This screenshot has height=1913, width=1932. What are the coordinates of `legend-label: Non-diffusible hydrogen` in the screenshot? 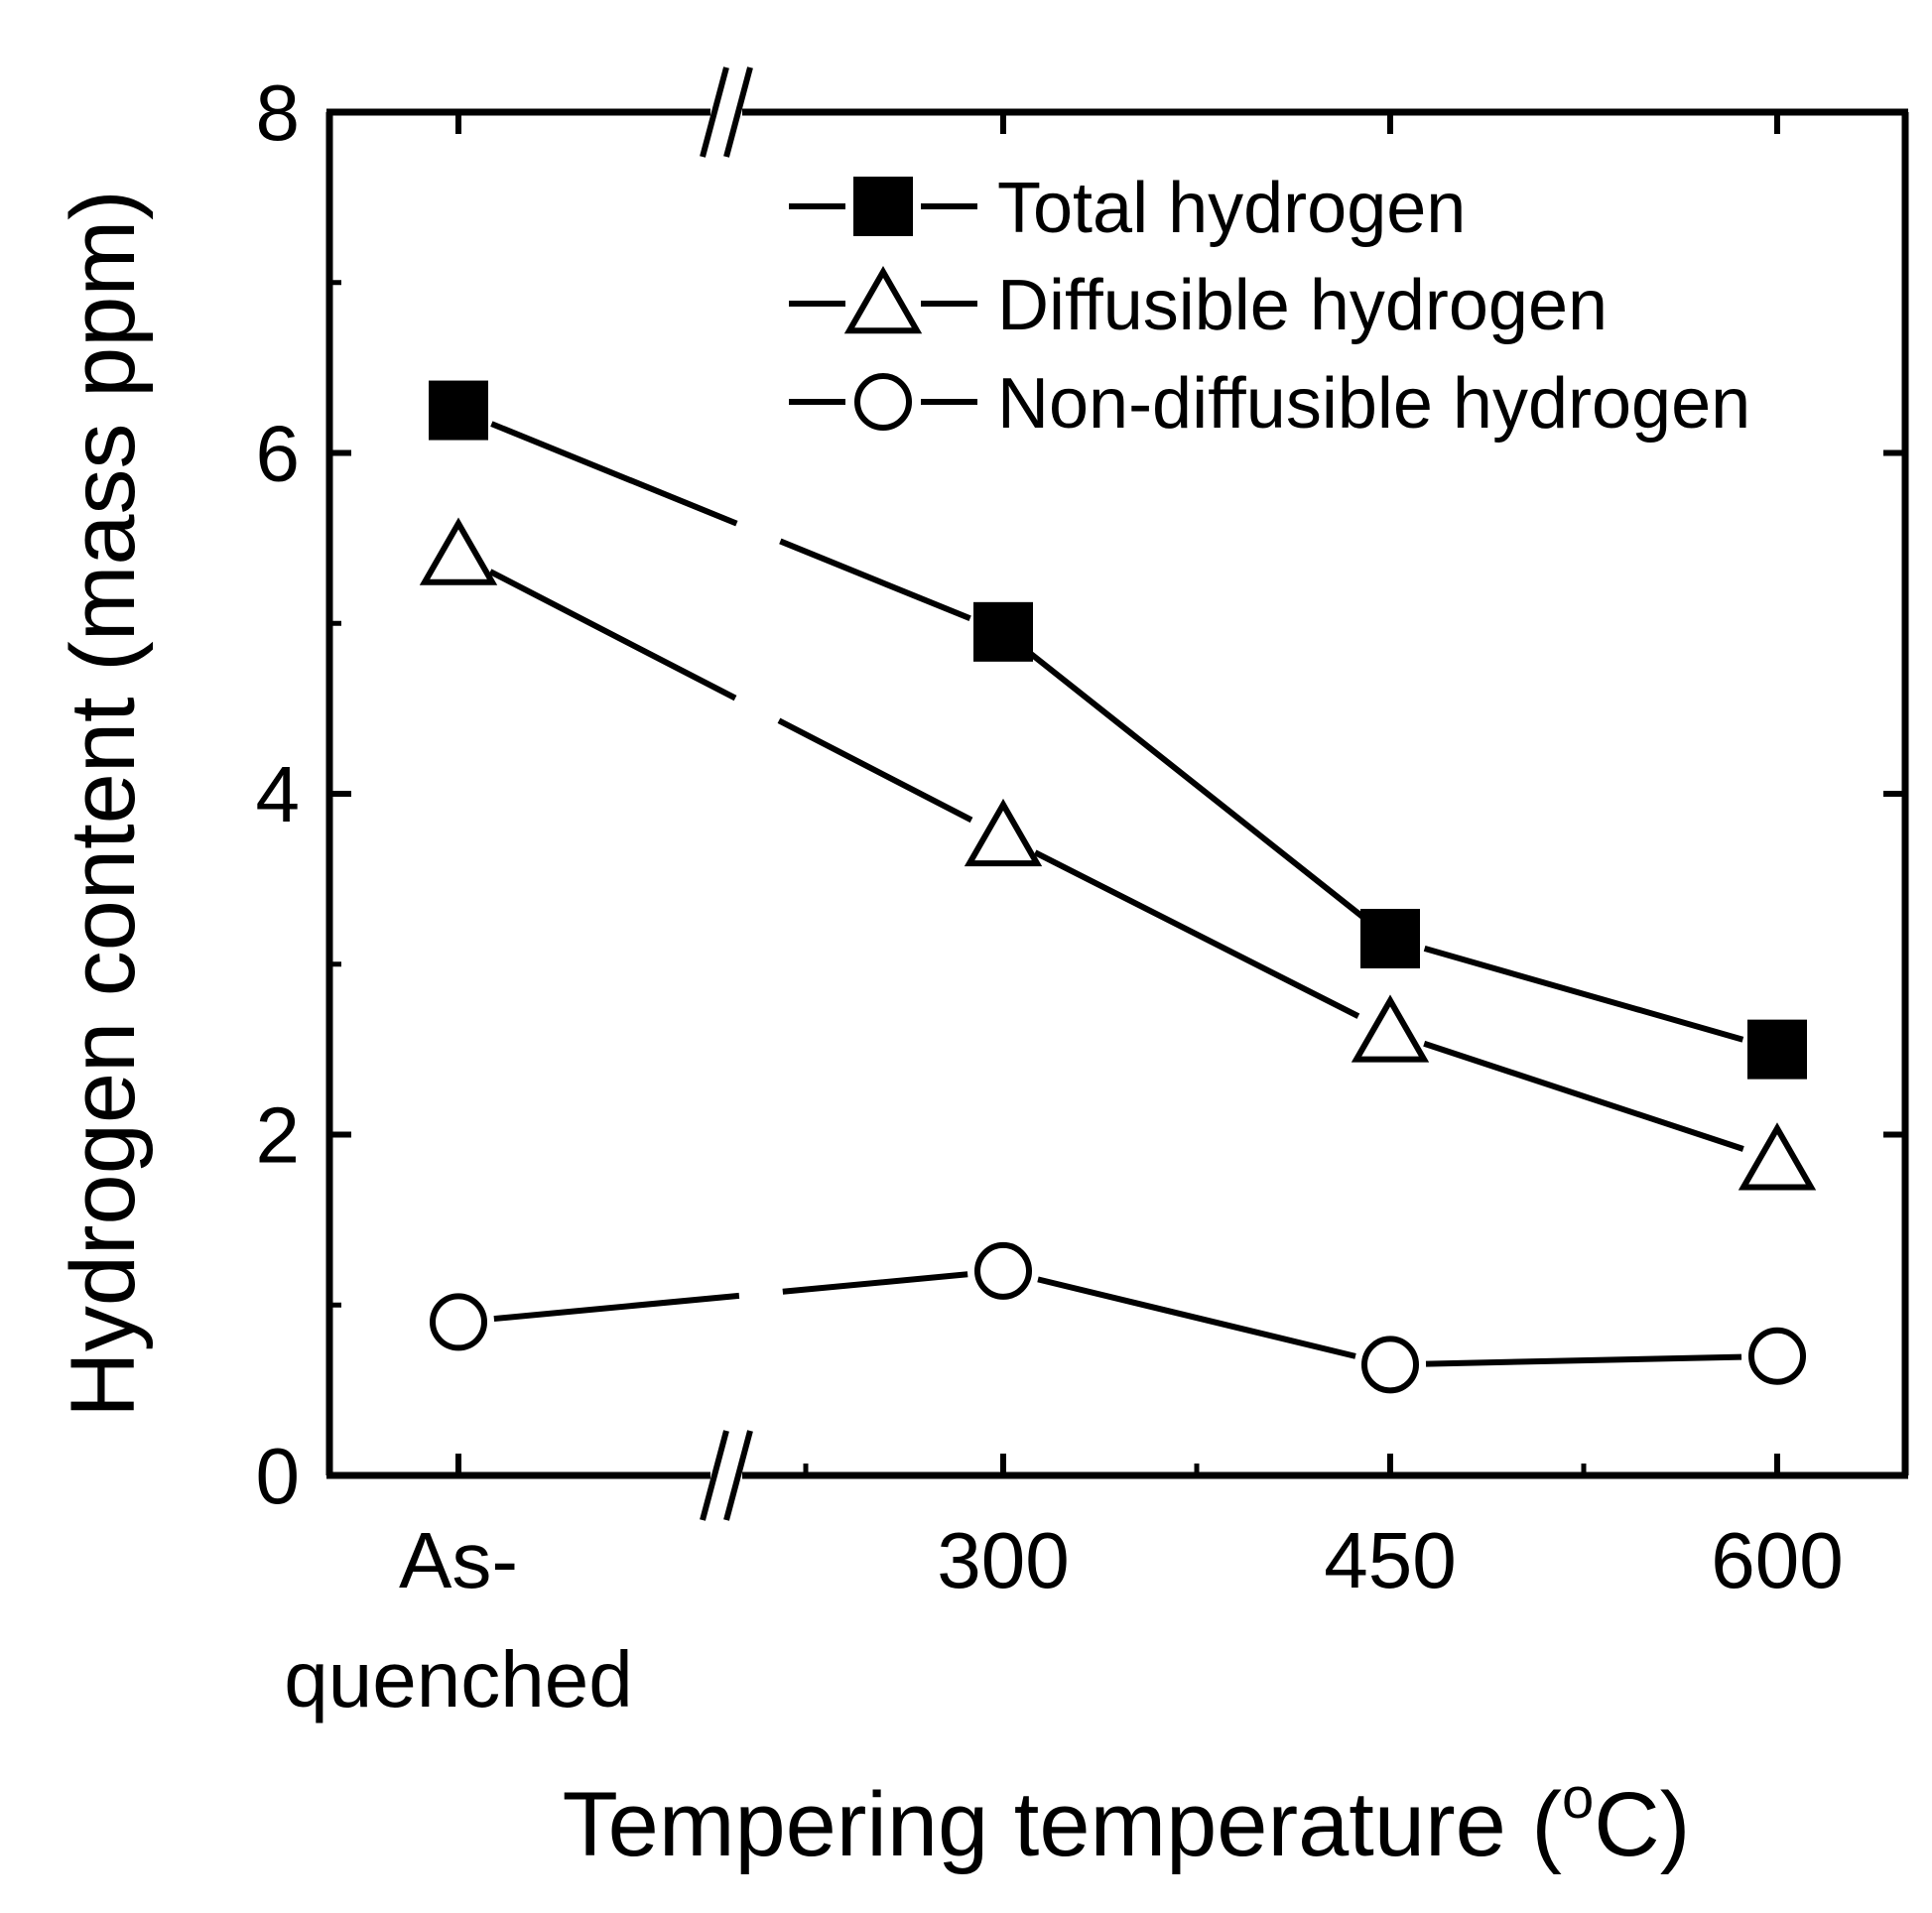 It's located at (1373, 404).